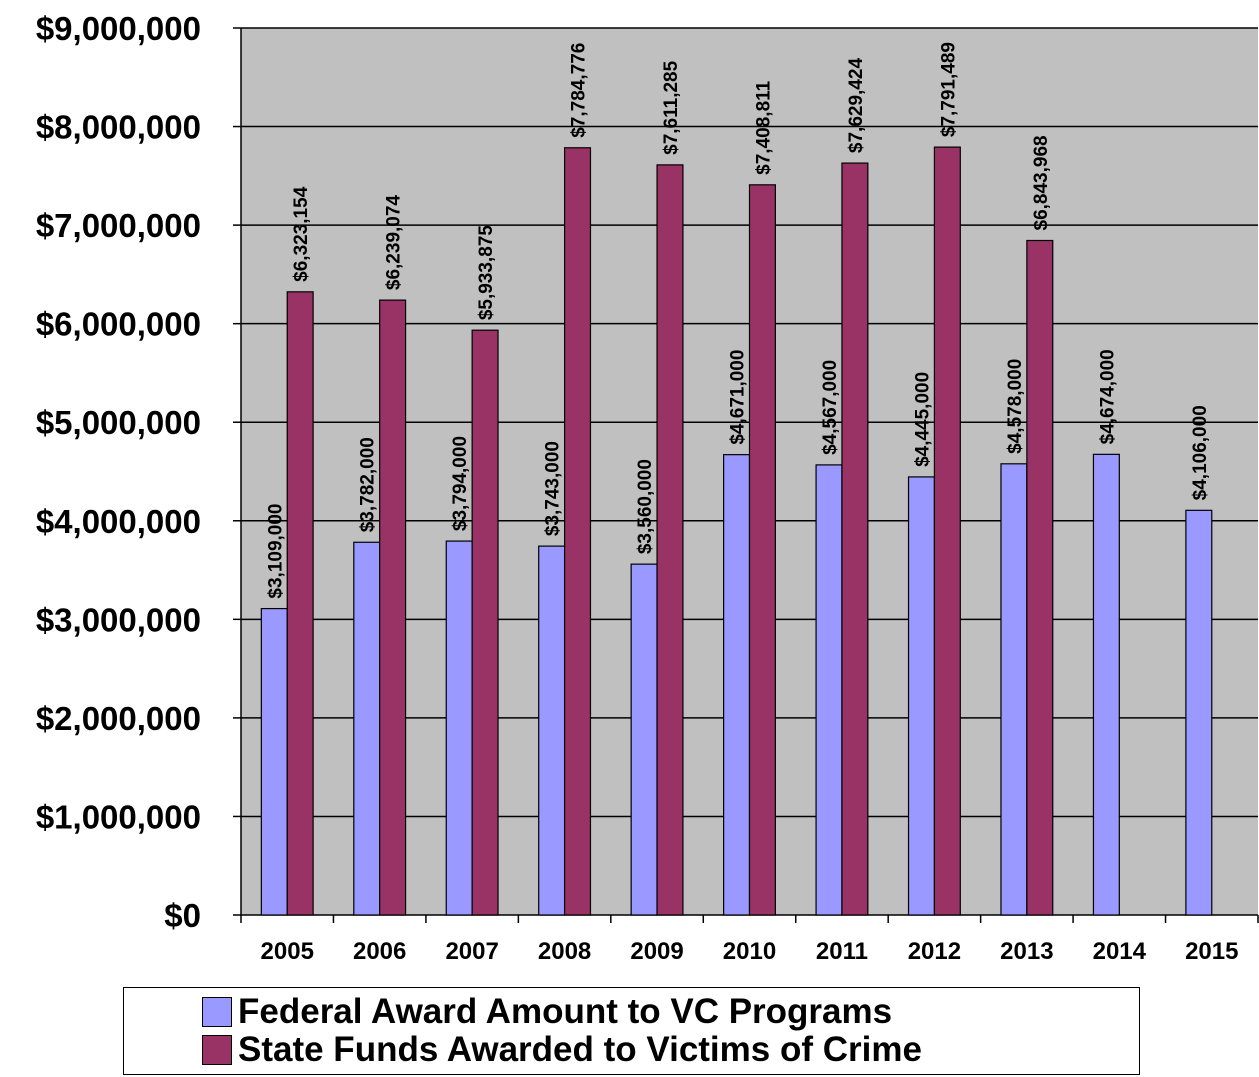  I want to click on y-tick-label: $4,000,000, so click(118, 521).